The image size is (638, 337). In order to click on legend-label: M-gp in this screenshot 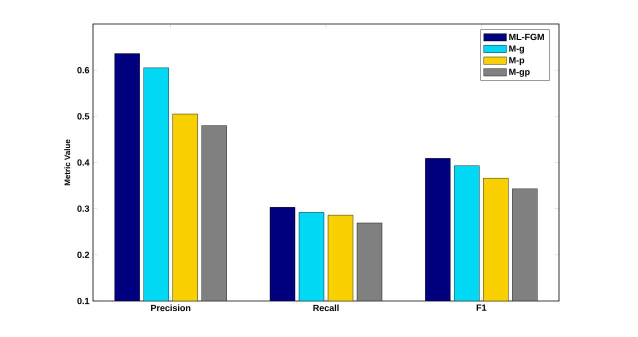, I will do `click(519, 72)`.